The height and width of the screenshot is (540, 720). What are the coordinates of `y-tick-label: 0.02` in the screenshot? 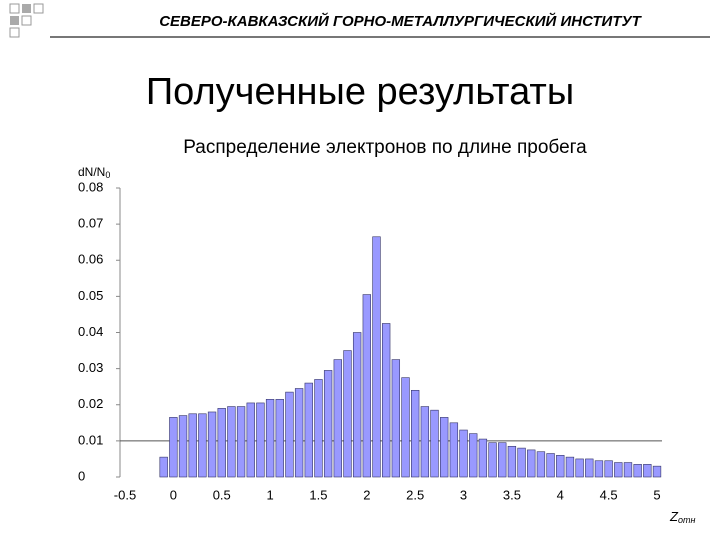 It's located at (90, 403).